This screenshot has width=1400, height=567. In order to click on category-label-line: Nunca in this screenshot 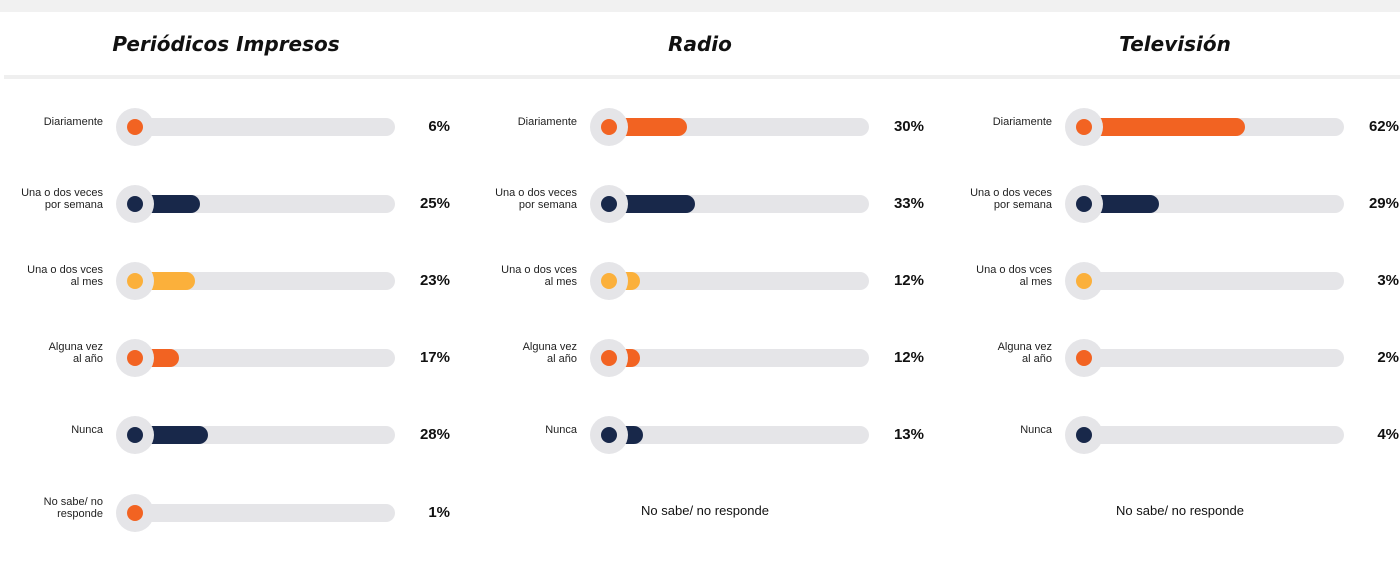, I will do `click(1036, 430)`.